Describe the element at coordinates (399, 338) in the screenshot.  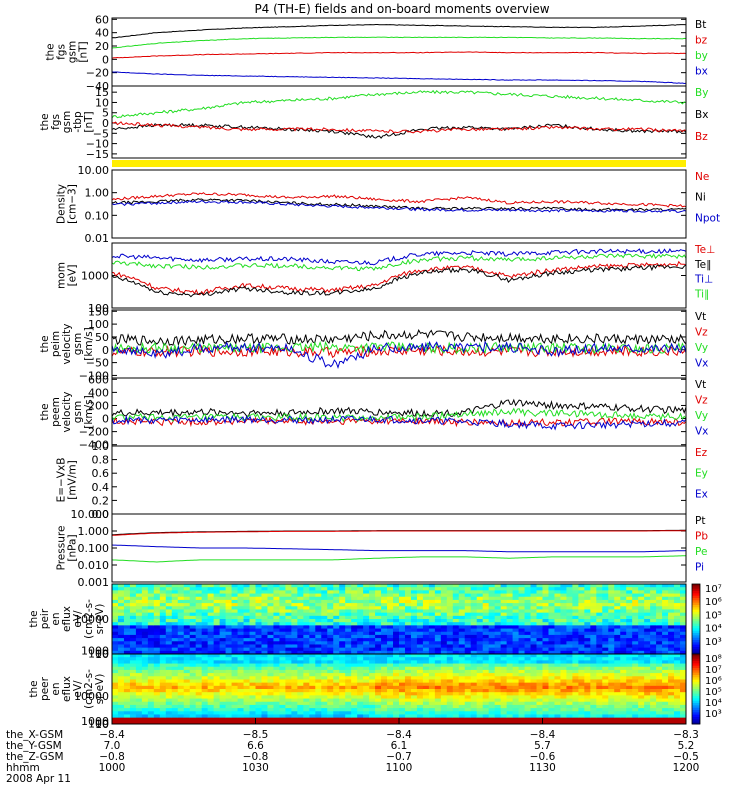
I see `series-line-Vt` at that location.